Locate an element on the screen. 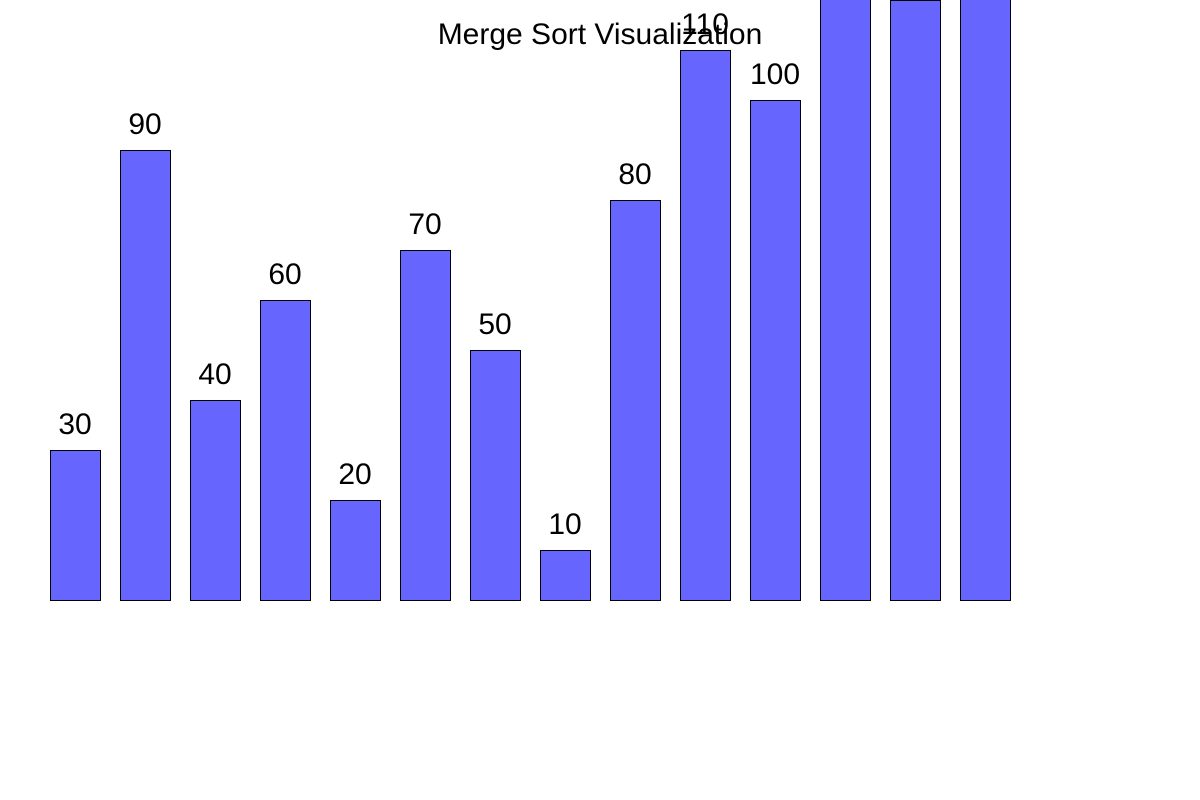 This screenshot has height=800, width=1200. chart-title: Merge Sort Visualization is located at coordinates (600, 34).